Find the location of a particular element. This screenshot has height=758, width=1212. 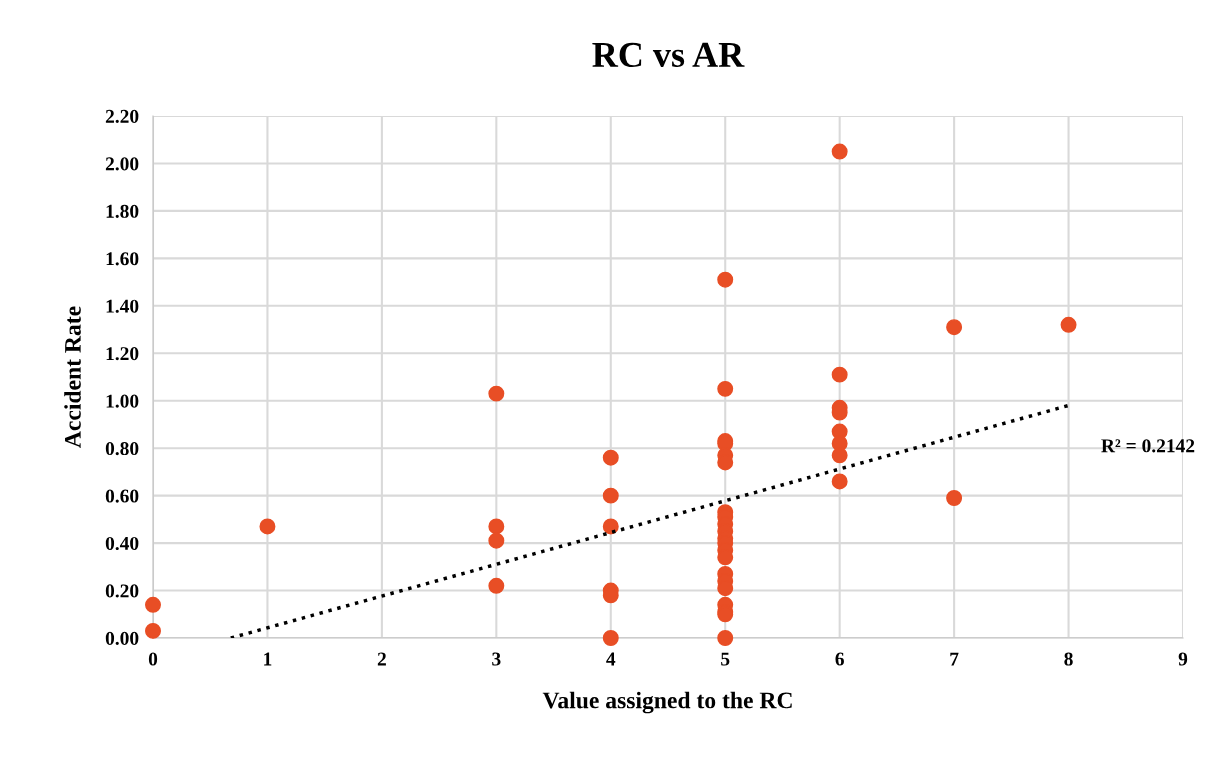

x-tick-label: 9 is located at coordinates (1183, 659).